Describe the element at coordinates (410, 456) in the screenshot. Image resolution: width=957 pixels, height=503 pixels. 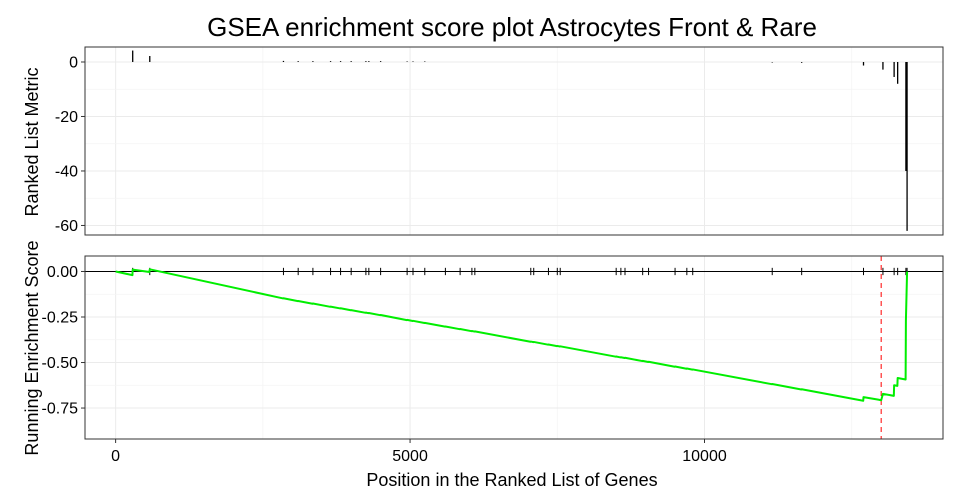
I see `x-tick-label: 5000` at that location.